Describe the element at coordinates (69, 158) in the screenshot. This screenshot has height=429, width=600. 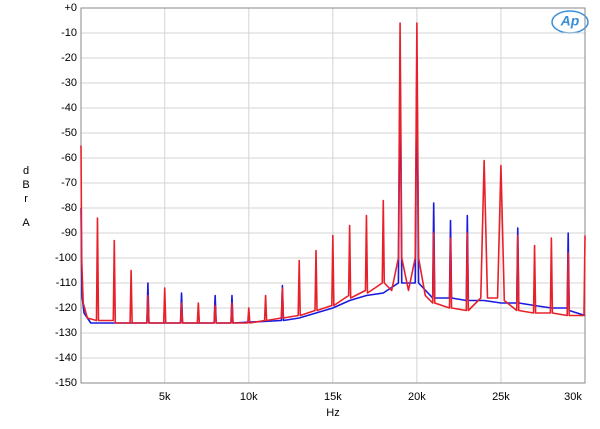
I see `y-tick-label: -60` at that location.